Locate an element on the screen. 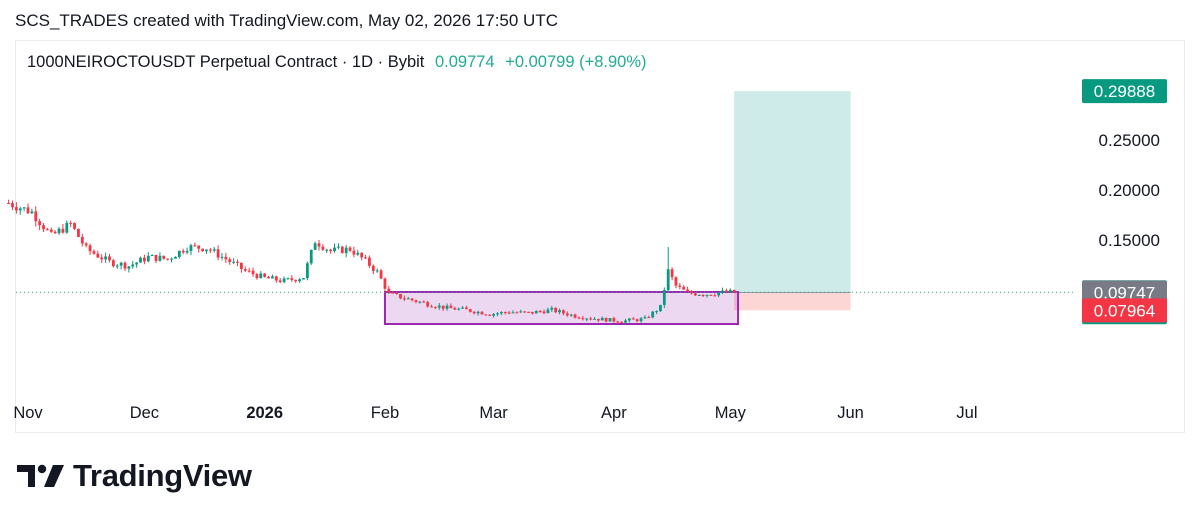  tradingview-brand: TradingView is located at coordinates (134, 476).